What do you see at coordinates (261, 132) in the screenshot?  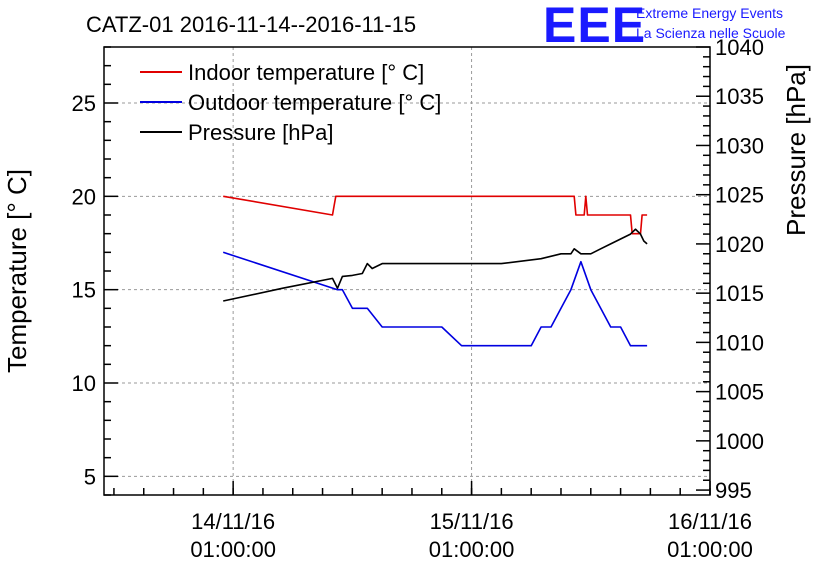 I see `legend-label-pressure: Pressure [hPa]` at bounding box center [261, 132].